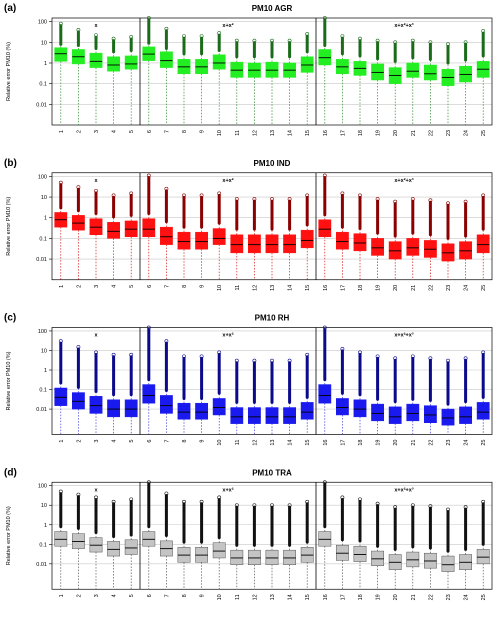 The width and height of the screenshot is (500, 619). What do you see at coordinates (431, 133) in the screenshot?
I see `x-tick-label: 22` at bounding box center [431, 133].